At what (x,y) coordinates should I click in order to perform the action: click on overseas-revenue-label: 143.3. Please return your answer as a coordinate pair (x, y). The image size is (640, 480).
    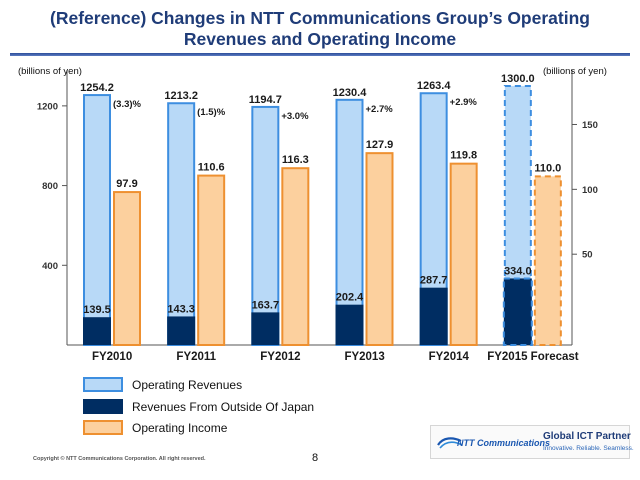
    Looking at the image, I should click on (181, 309).